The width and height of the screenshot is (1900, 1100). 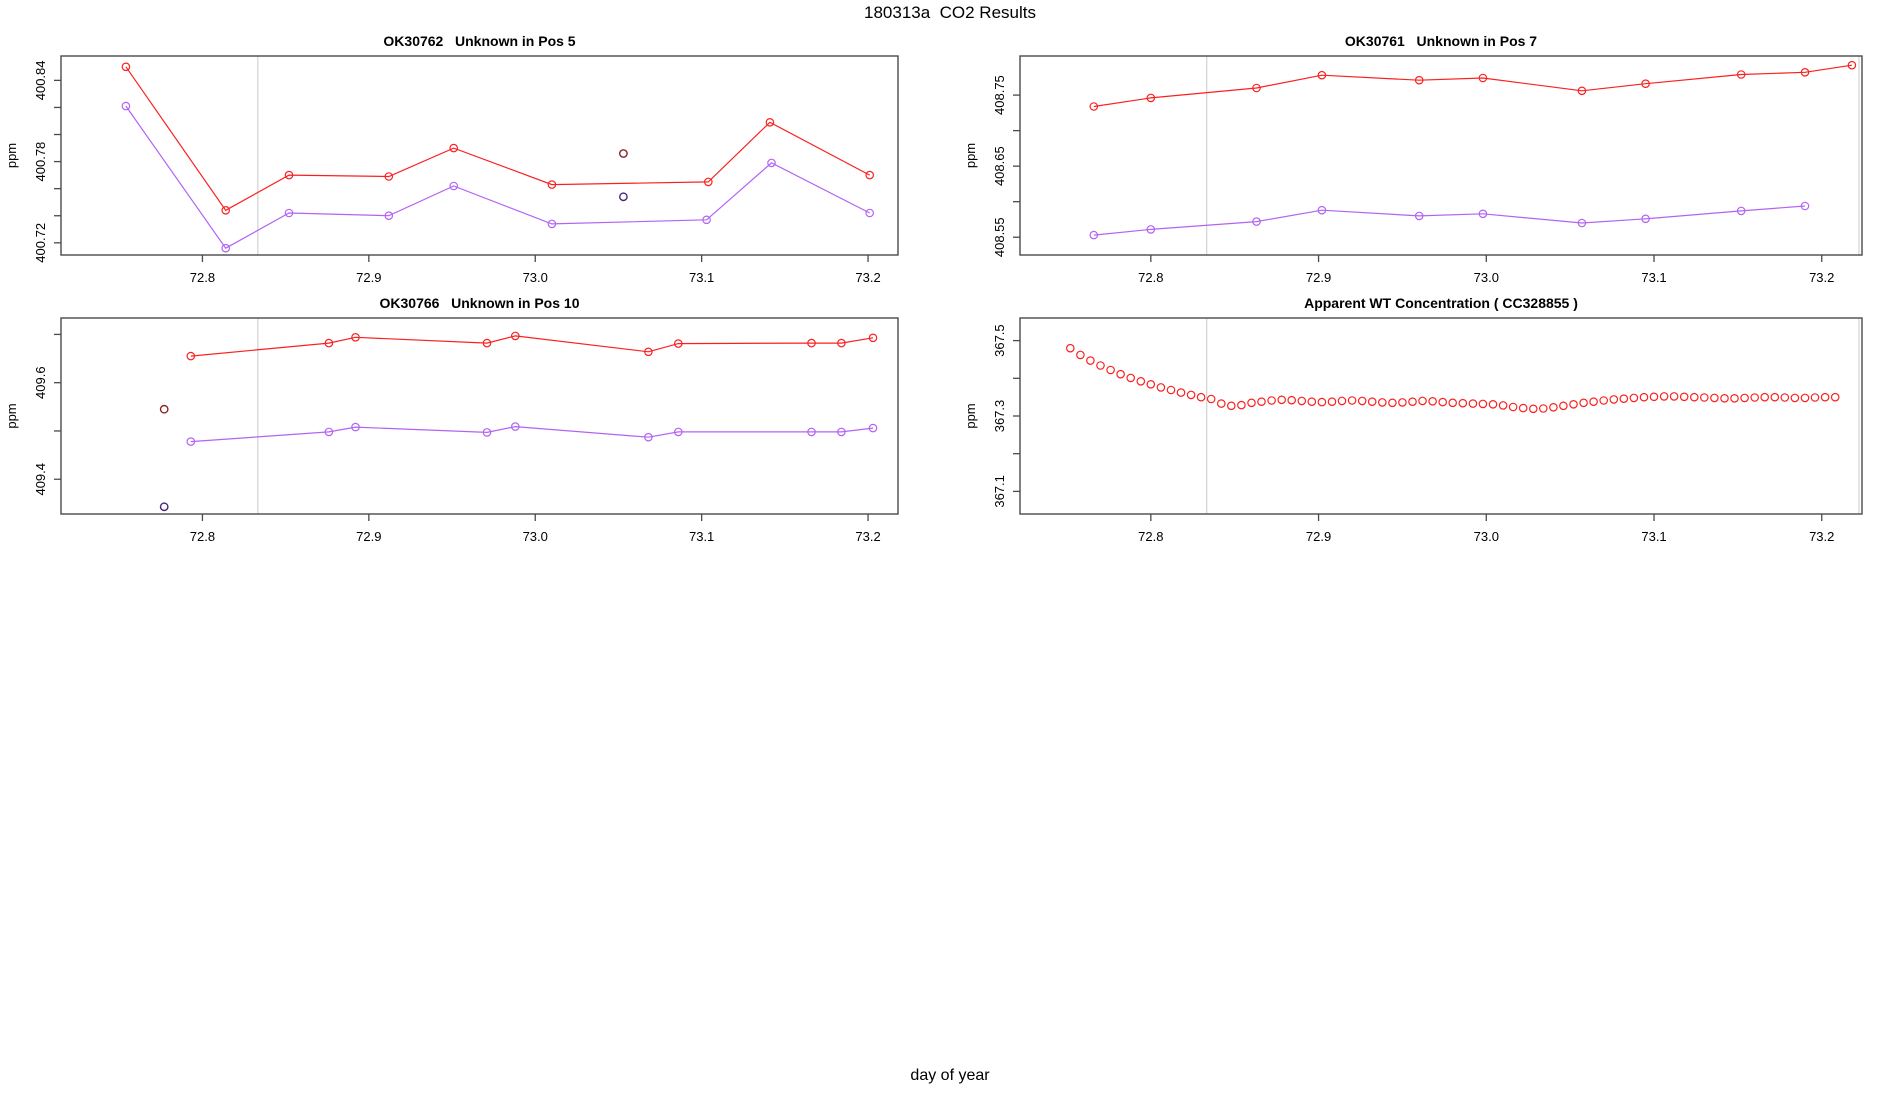 I want to click on y-tick-label: 400.78, so click(x=40, y=162).